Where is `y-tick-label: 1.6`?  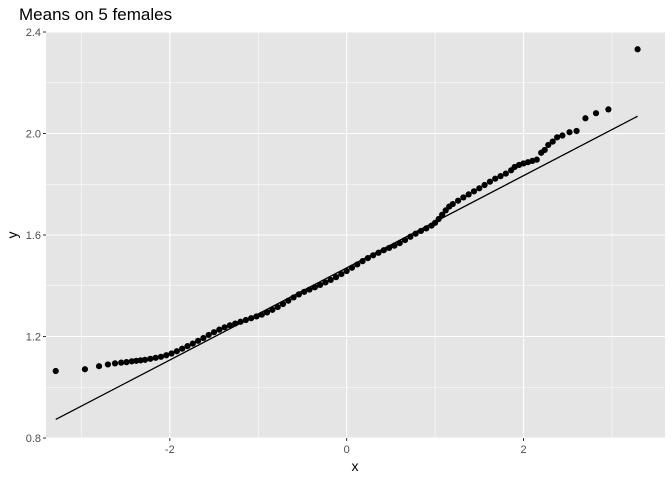 y-tick-label: 1.6 is located at coordinates (33, 236).